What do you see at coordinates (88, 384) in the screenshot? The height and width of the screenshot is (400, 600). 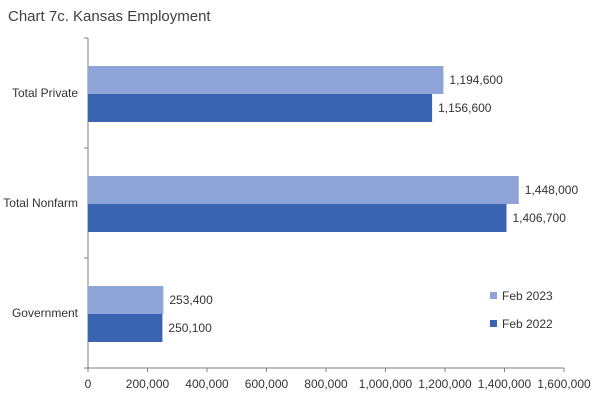 I see `x-tick-label: 0` at bounding box center [88, 384].